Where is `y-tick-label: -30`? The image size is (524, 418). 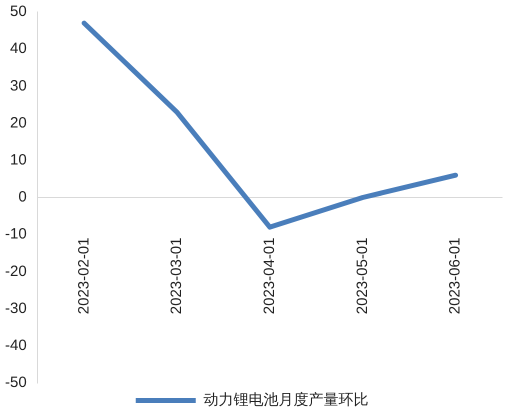
y-tick-label: -30 is located at coordinates (15, 308).